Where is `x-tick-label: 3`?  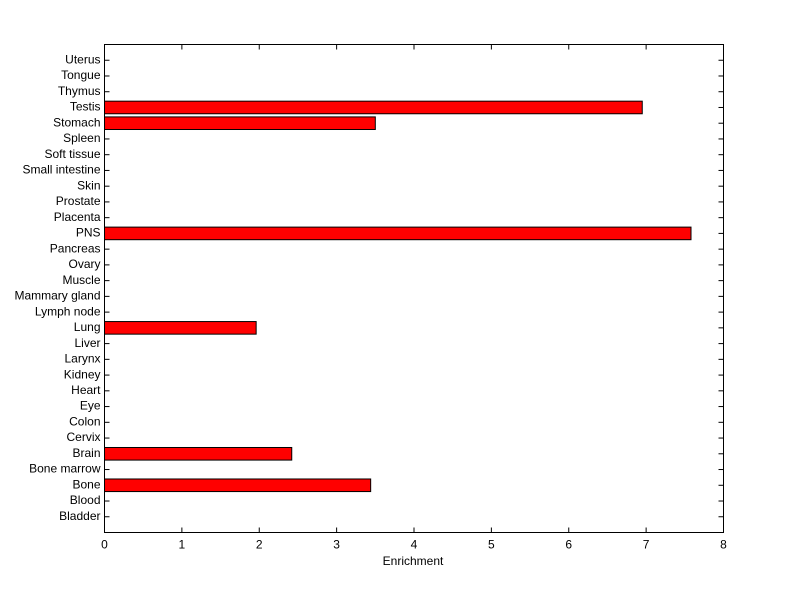 x-tick-label: 3 is located at coordinates (336, 545).